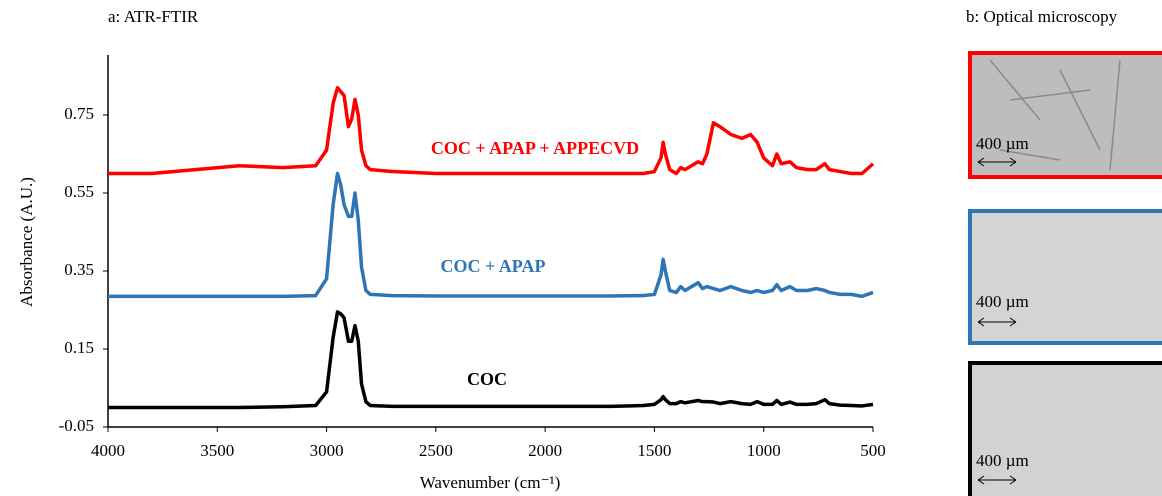 This screenshot has width=1162, height=496. What do you see at coordinates (26, 242) in the screenshot?
I see `y-axis-label: Absorbance (A.U.)` at bounding box center [26, 242].